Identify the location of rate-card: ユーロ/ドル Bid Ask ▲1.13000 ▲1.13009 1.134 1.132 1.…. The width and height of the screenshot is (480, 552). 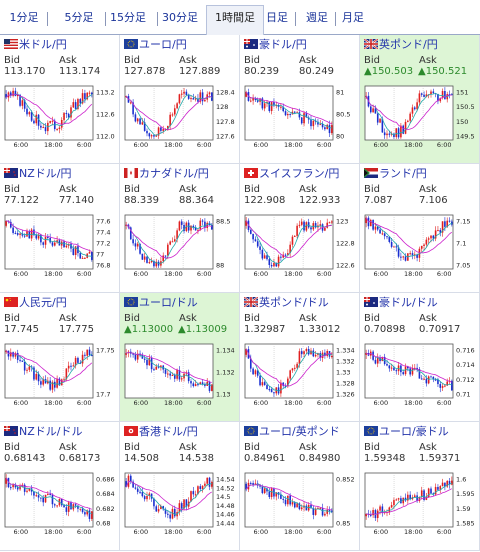
(180, 357).